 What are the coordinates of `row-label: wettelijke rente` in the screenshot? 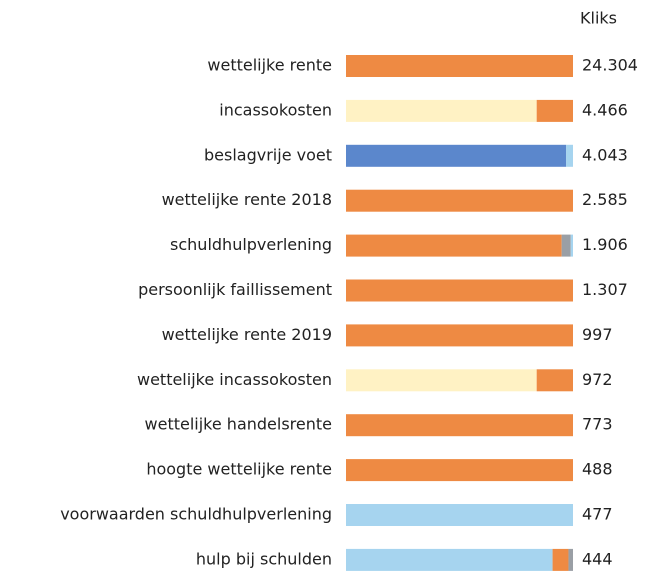 It's located at (269, 65).